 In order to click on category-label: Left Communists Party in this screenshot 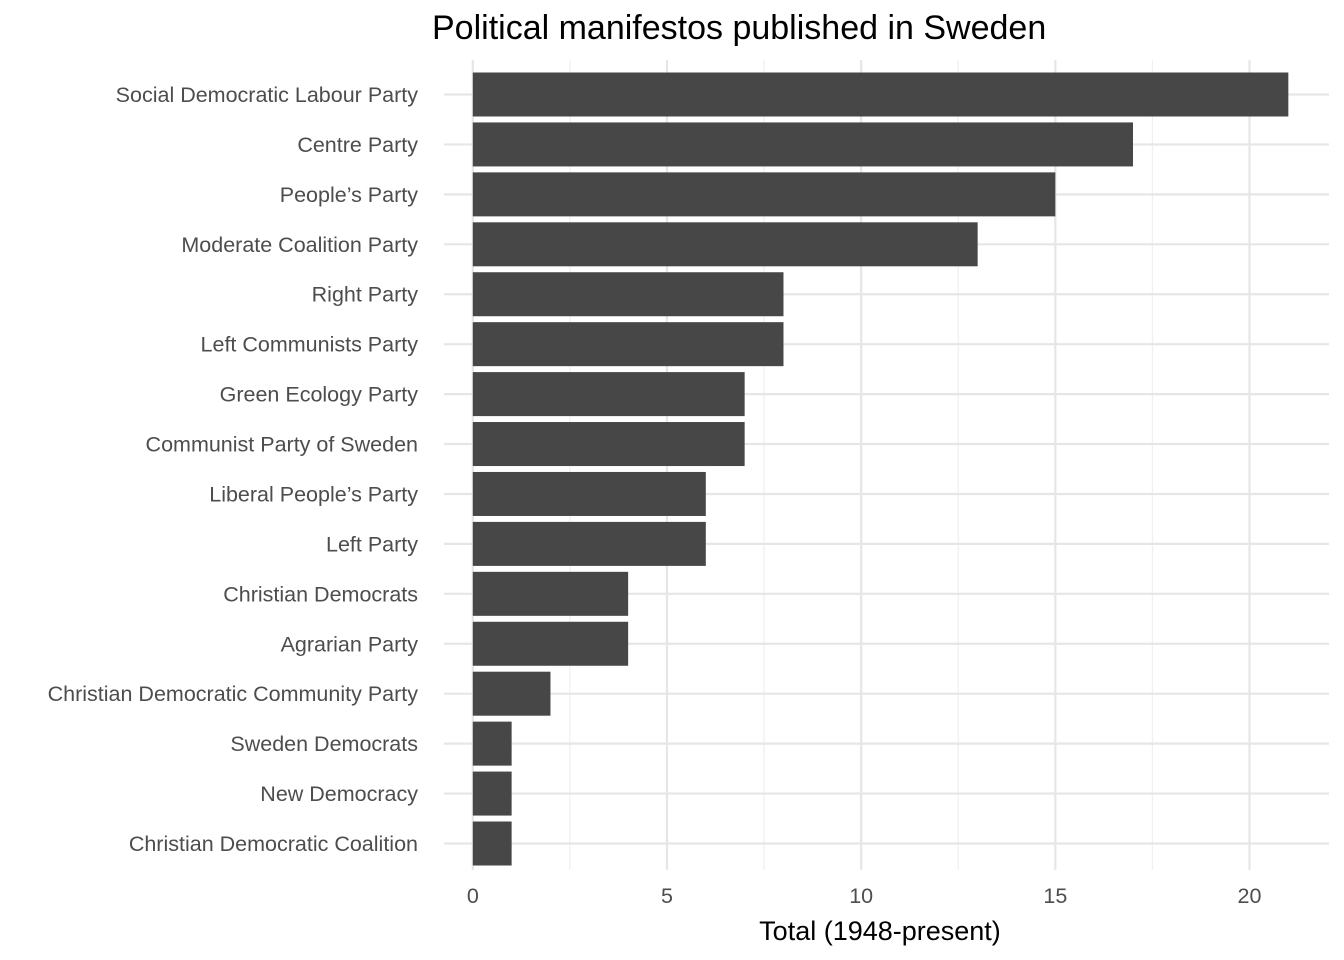, I will do `click(310, 345)`.